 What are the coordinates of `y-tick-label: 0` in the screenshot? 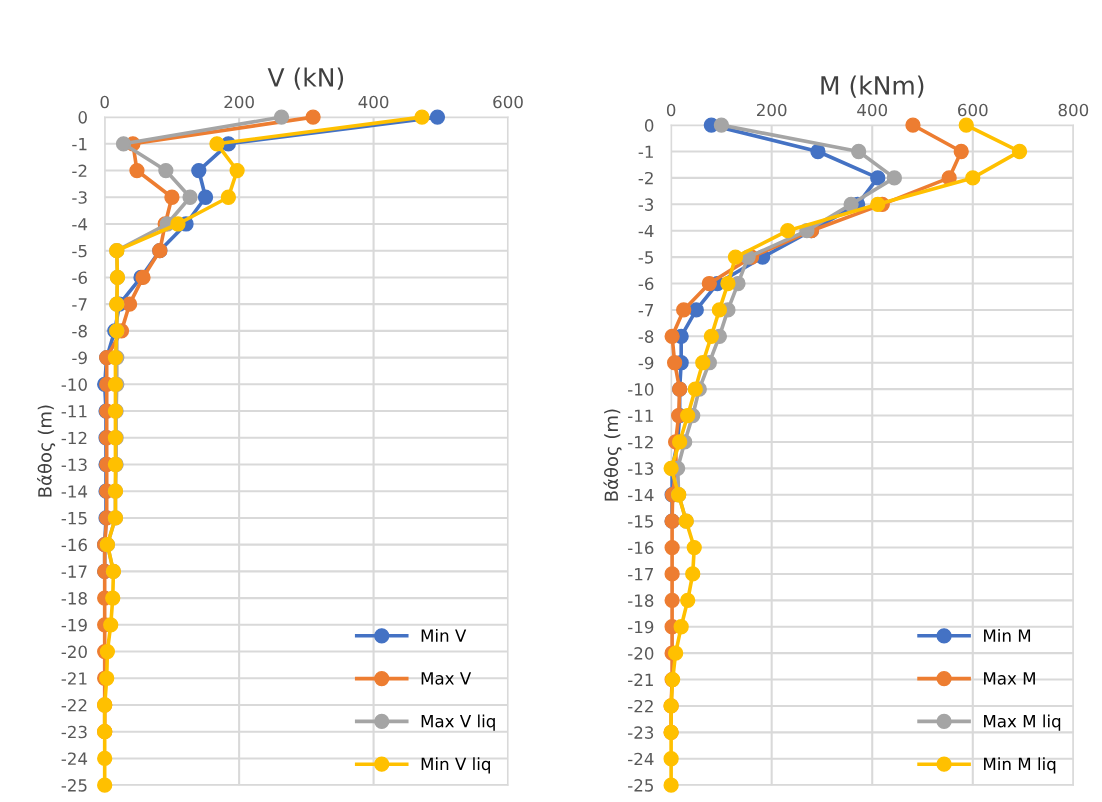 It's located at (649, 125).